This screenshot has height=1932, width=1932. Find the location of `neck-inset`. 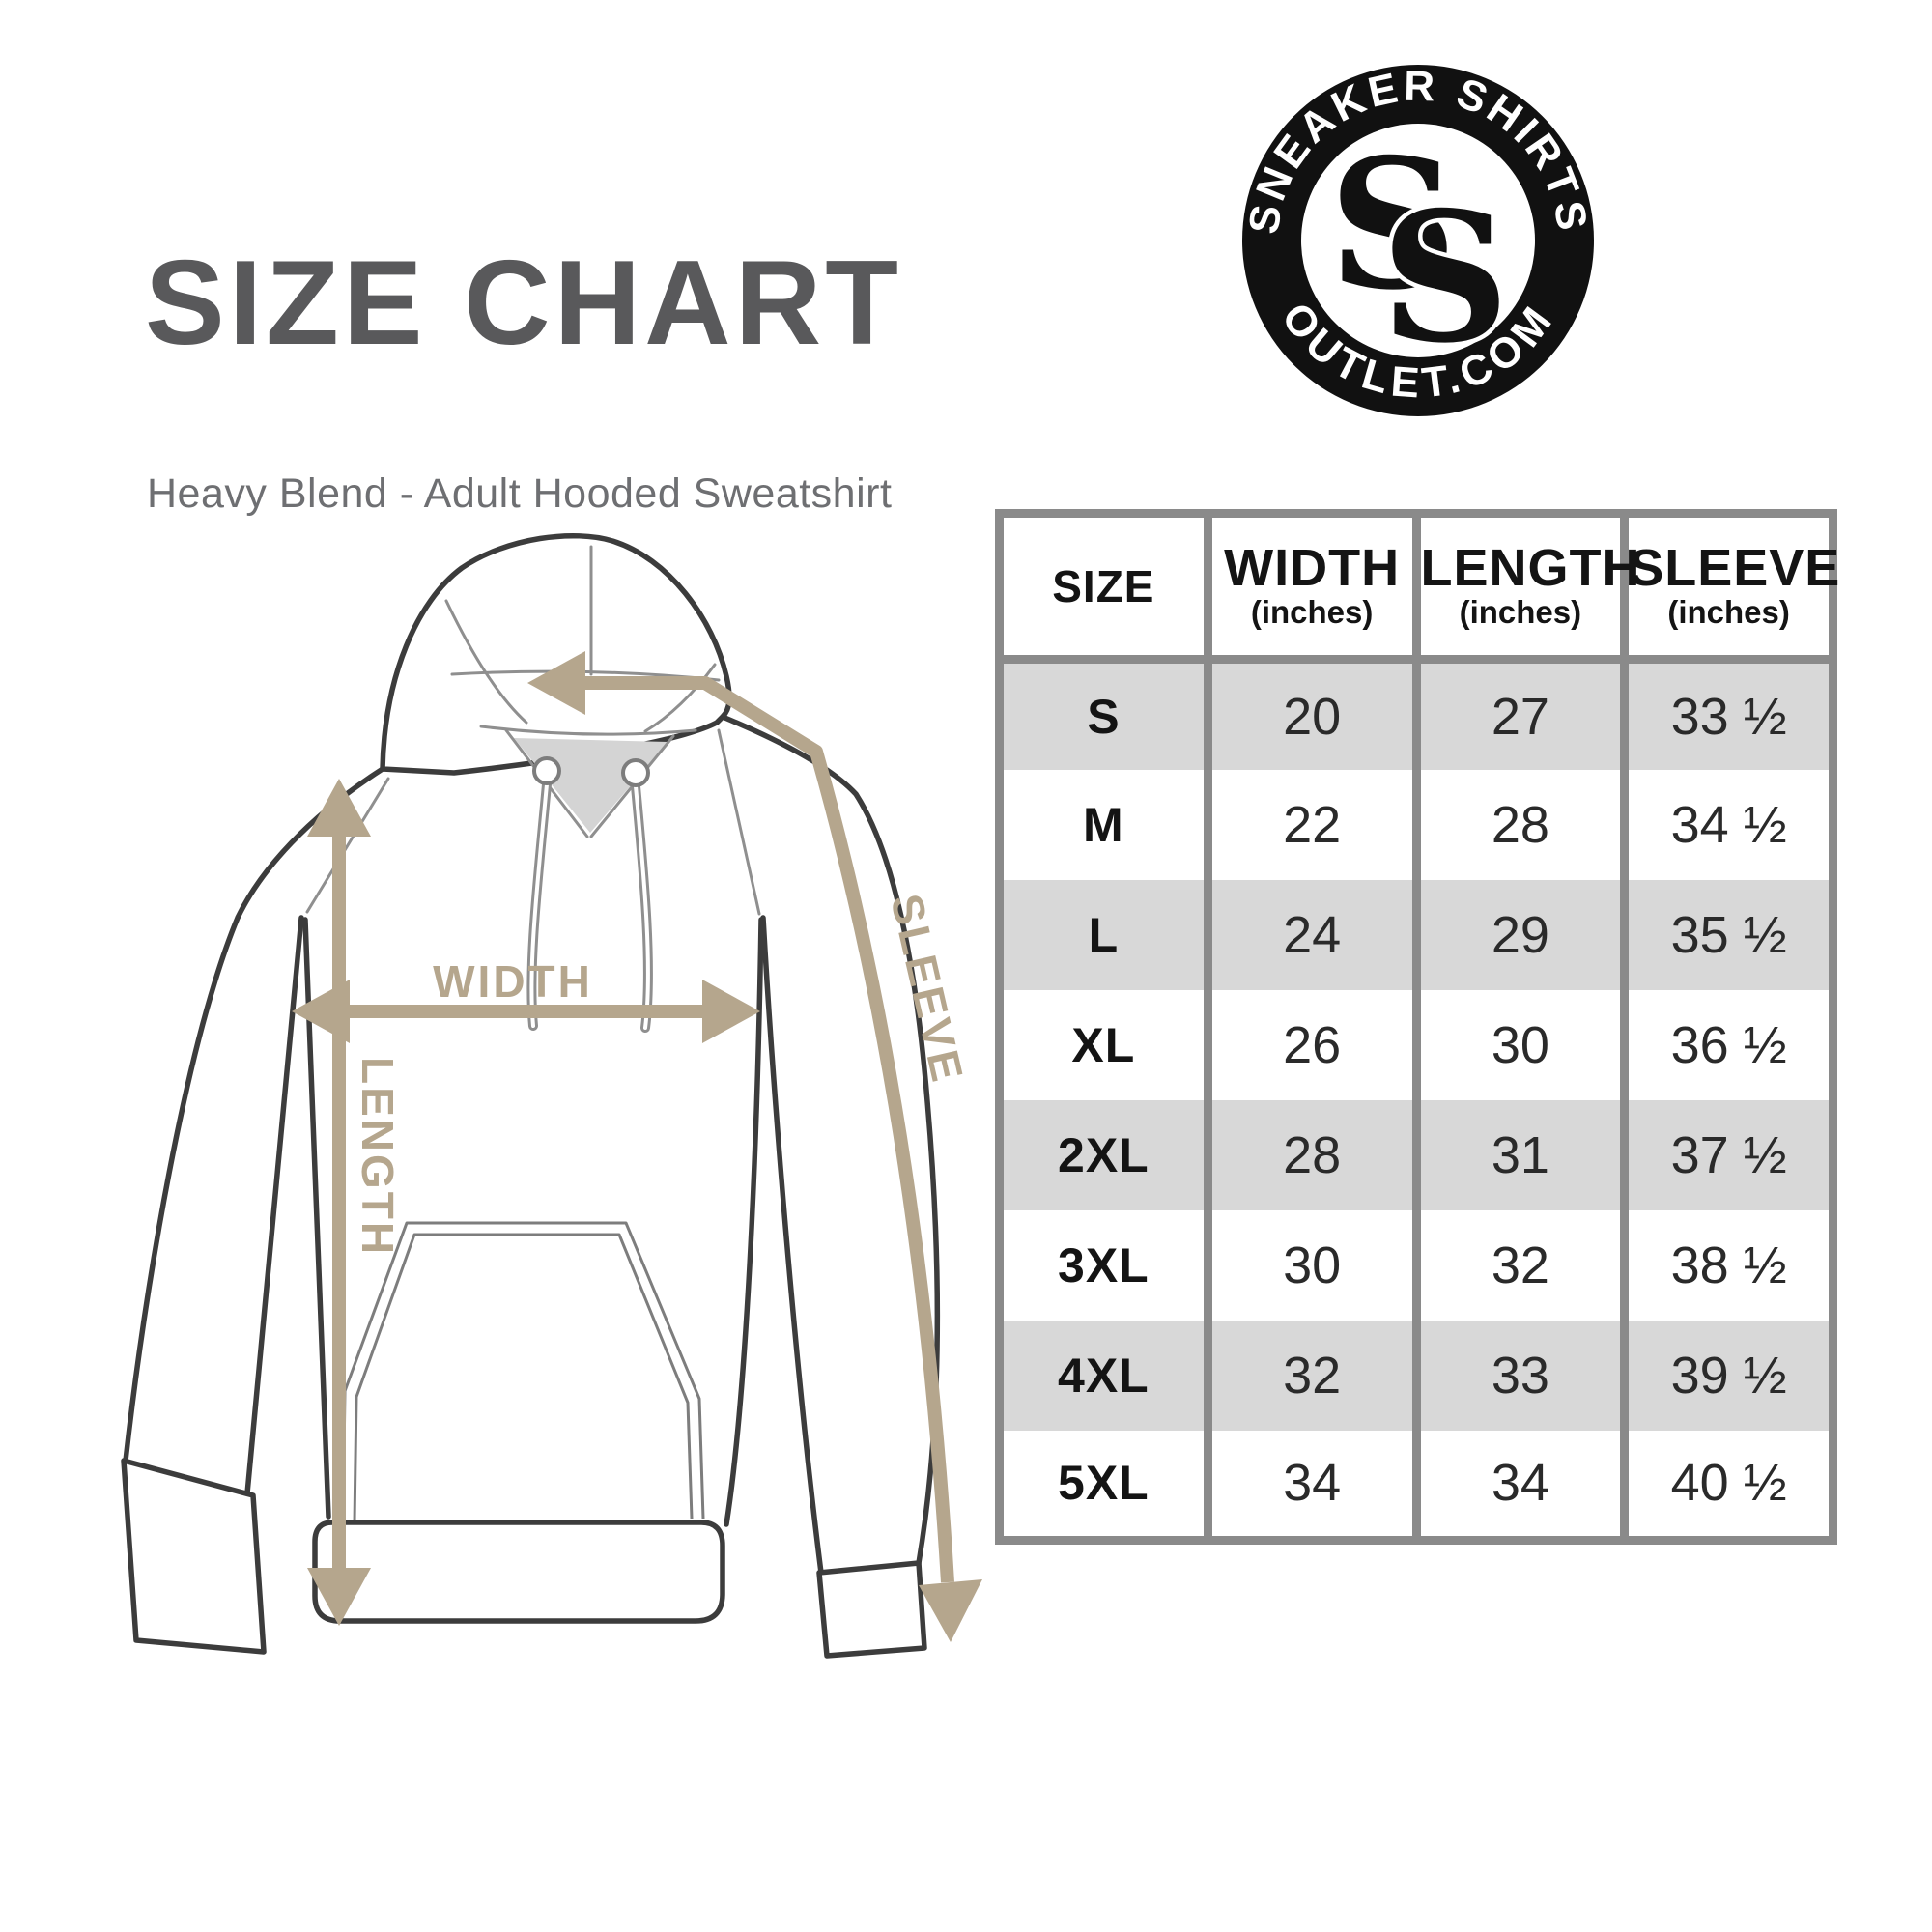

neck-inset is located at coordinates (591, 785).